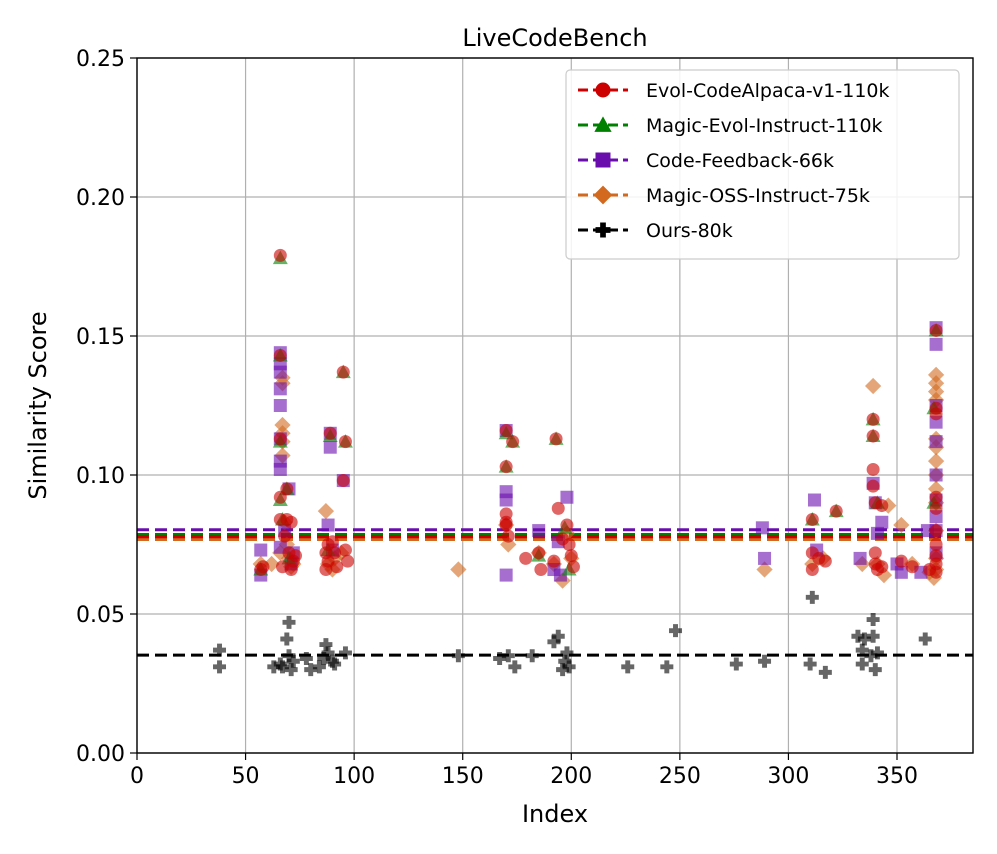 The height and width of the screenshot is (854, 997). I want to click on x-tick-label: 350, so click(897, 776).